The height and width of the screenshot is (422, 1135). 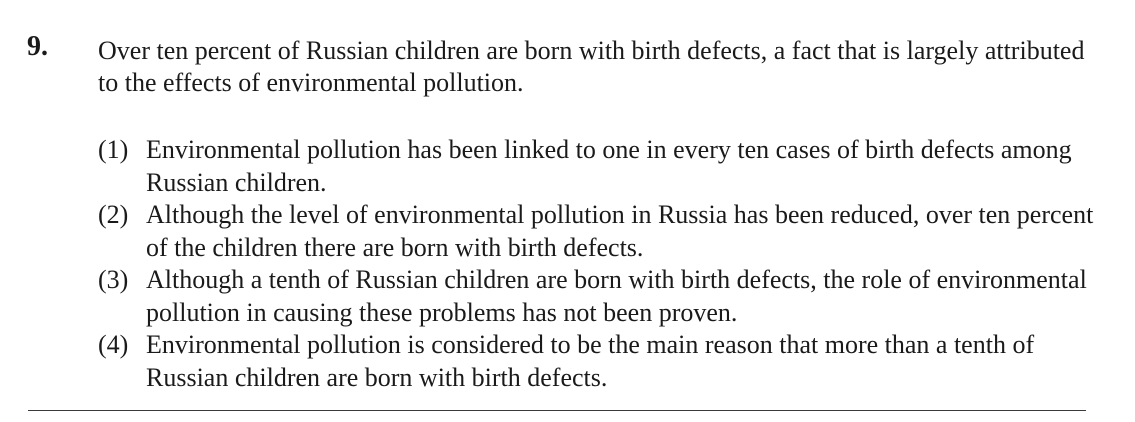 What do you see at coordinates (557, 410) in the screenshot?
I see `section-divider` at bounding box center [557, 410].